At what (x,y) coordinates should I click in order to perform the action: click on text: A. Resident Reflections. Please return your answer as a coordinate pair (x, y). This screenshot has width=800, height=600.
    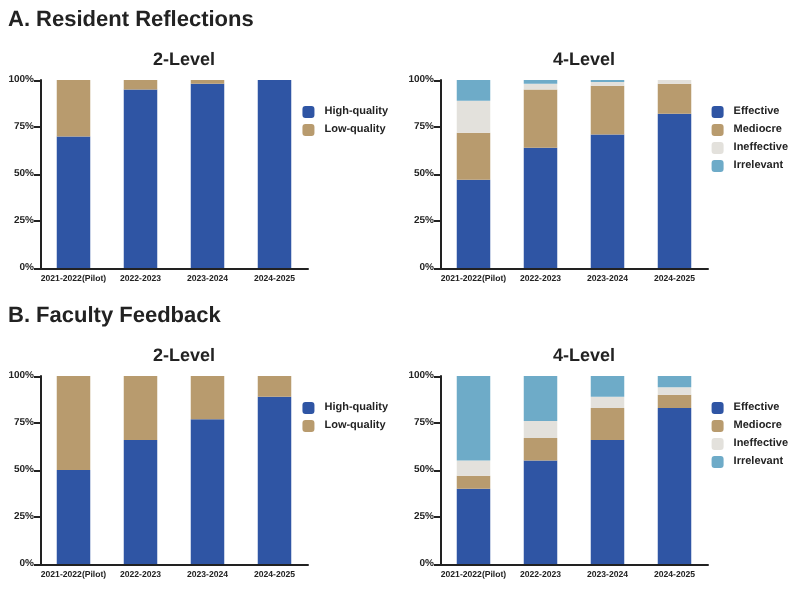
    Looking at the image, I should click on (131, 20).